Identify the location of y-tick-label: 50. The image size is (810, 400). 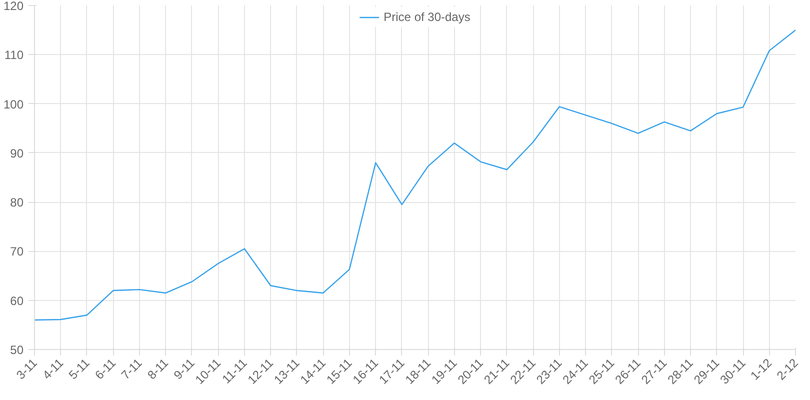
(17, 350).